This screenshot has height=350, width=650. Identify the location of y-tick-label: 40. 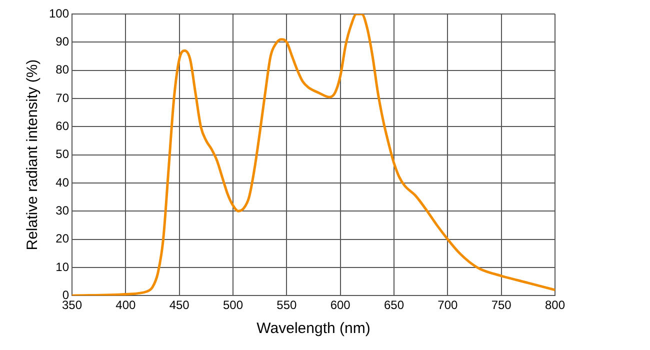
(63, 182).